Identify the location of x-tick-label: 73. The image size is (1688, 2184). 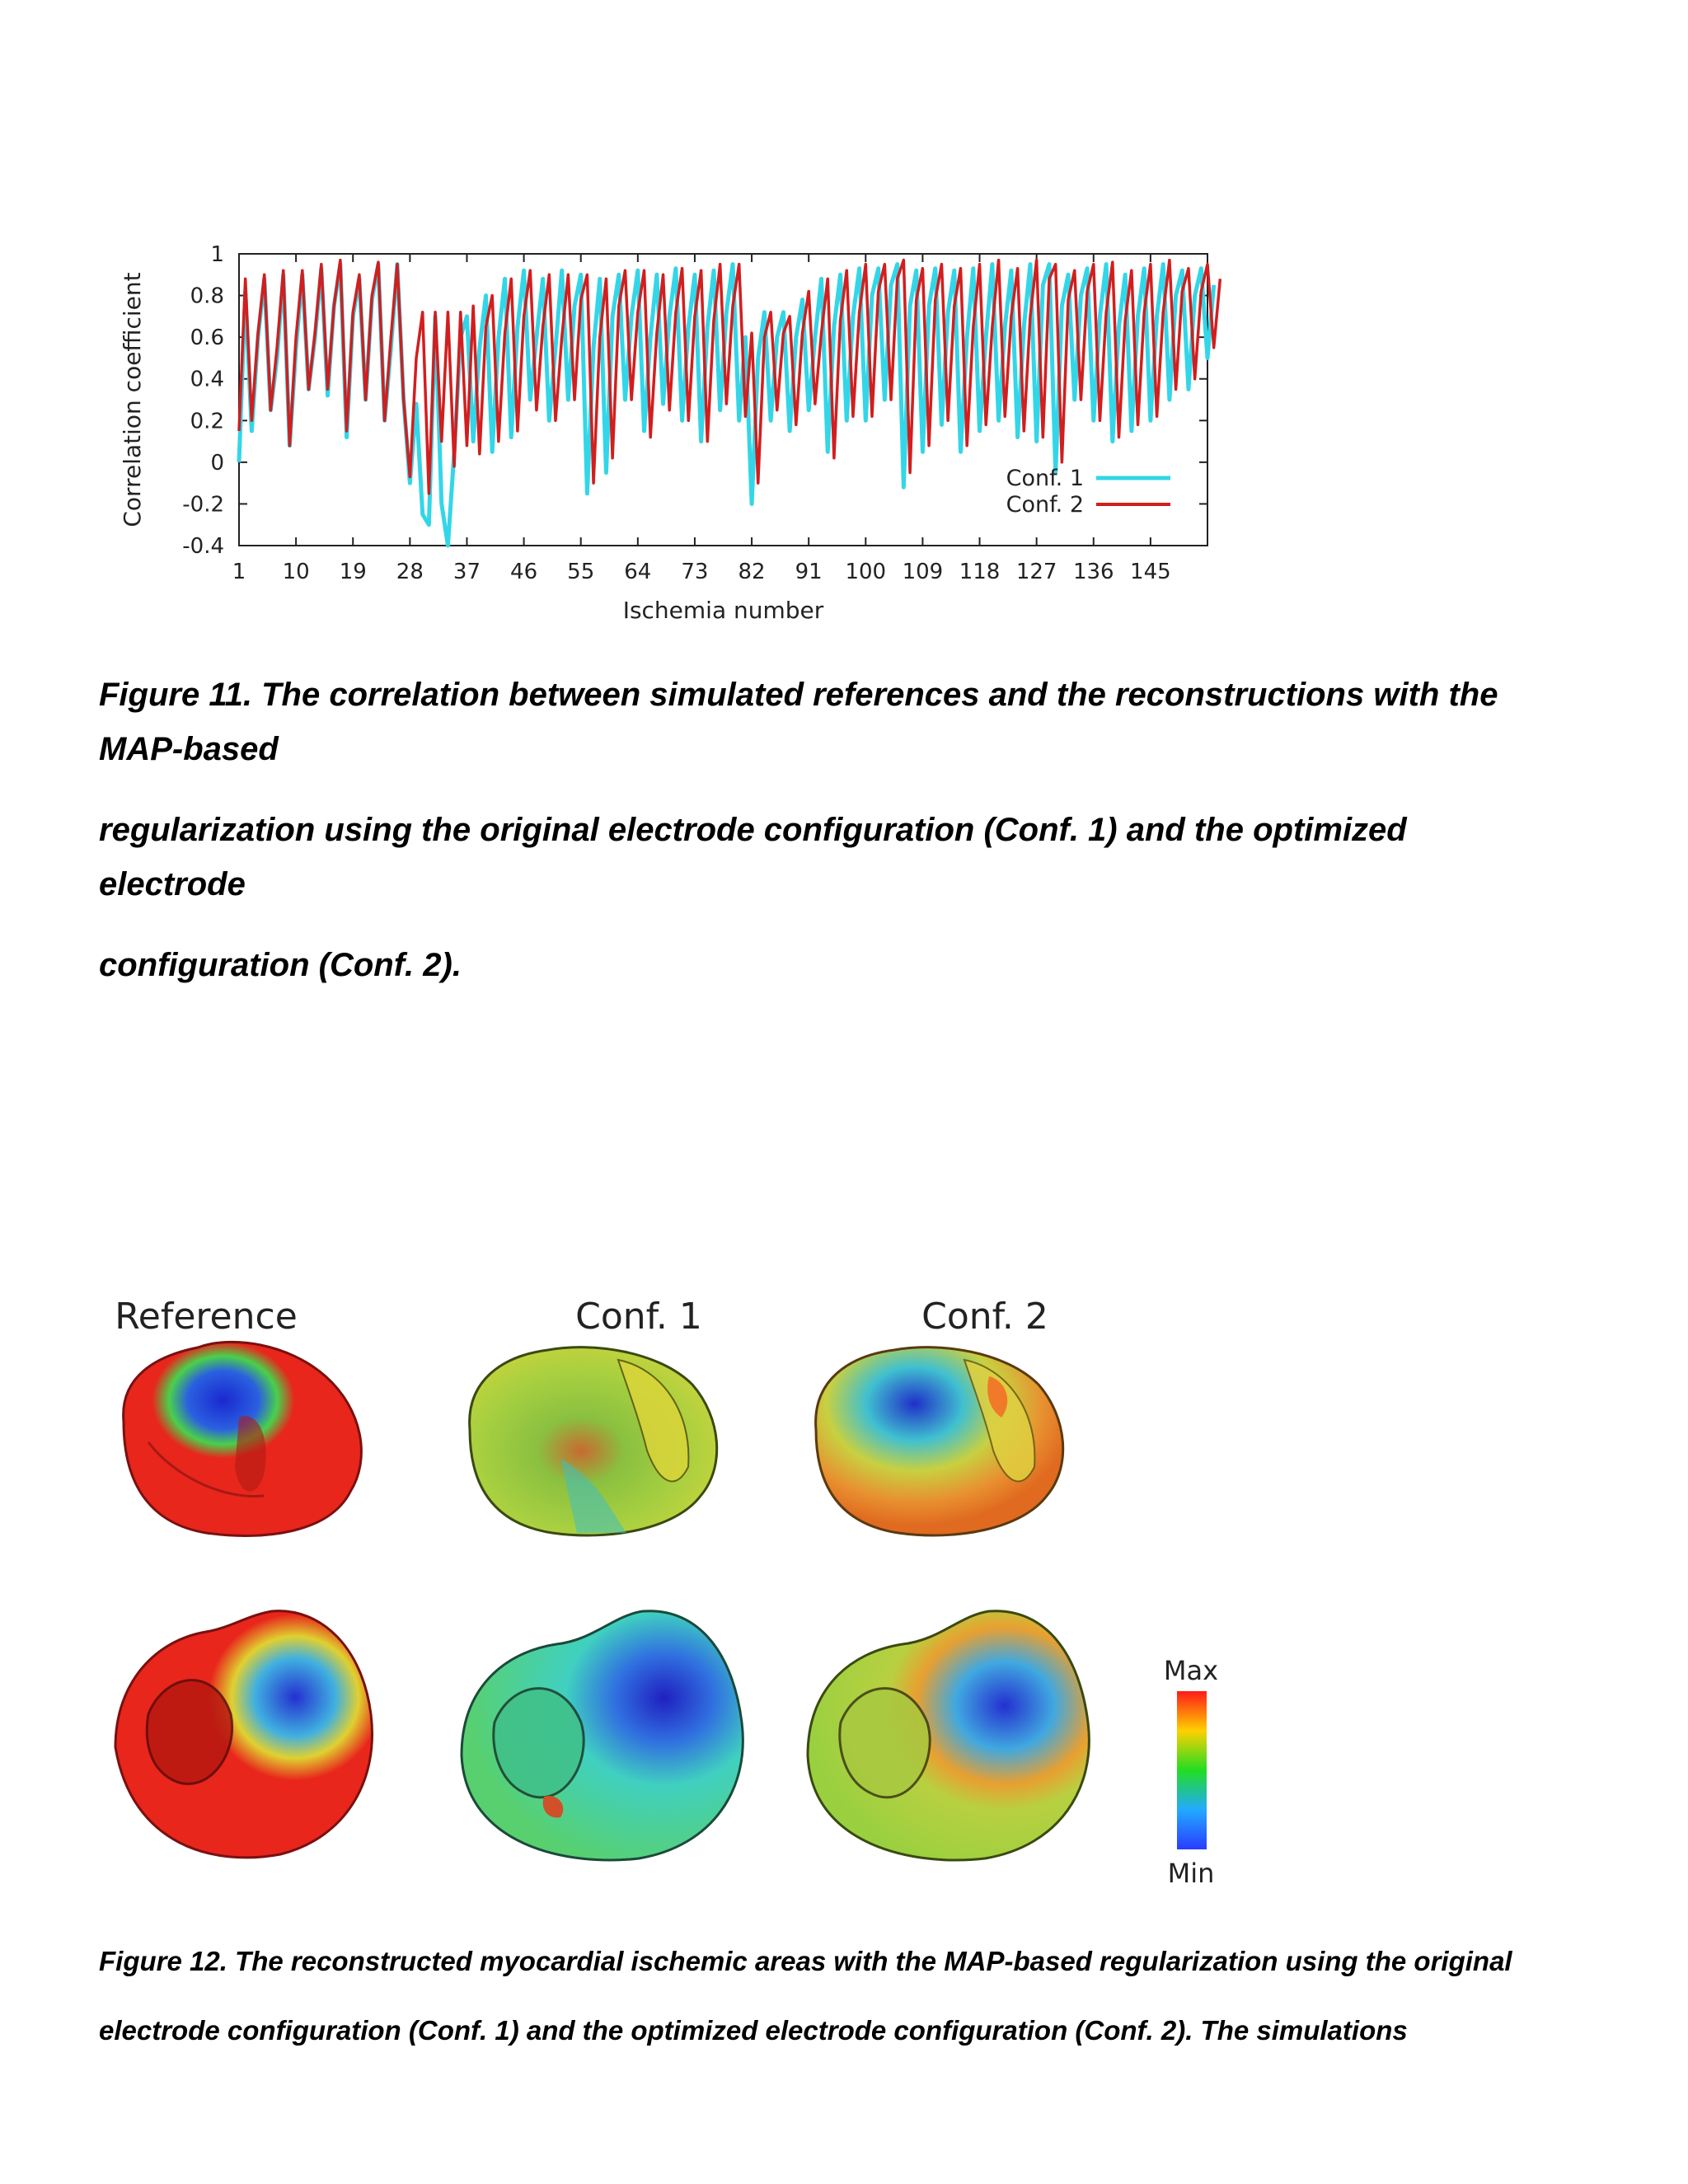
(694, 572).